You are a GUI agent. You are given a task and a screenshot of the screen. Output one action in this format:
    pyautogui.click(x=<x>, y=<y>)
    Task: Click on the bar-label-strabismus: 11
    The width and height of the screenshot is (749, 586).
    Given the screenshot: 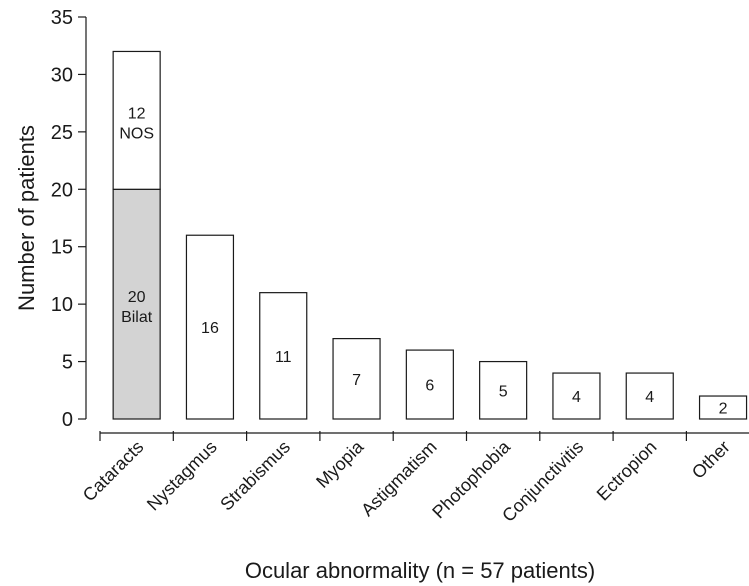 What is the action you would take?
    pyautogui.click(x=283, y=357)
    